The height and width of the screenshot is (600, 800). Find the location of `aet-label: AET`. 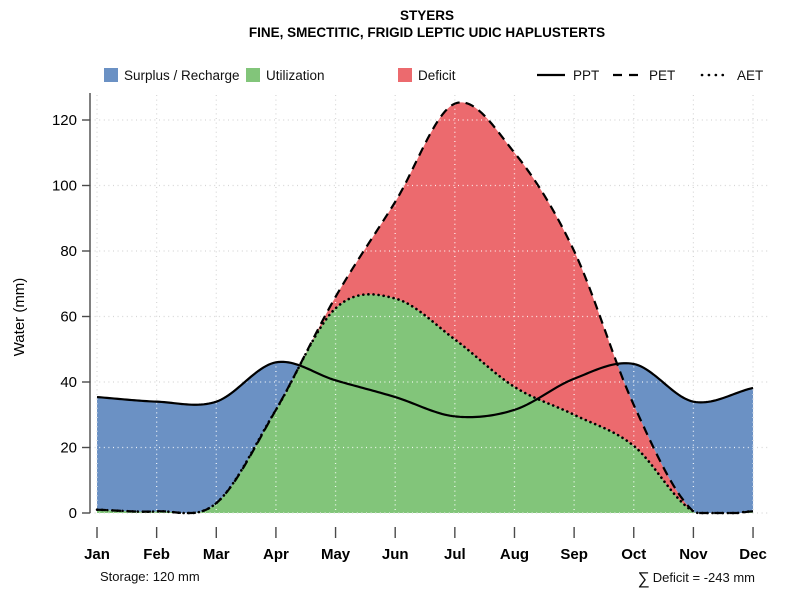

aet-label: AET is located at coordinates (750, 75).